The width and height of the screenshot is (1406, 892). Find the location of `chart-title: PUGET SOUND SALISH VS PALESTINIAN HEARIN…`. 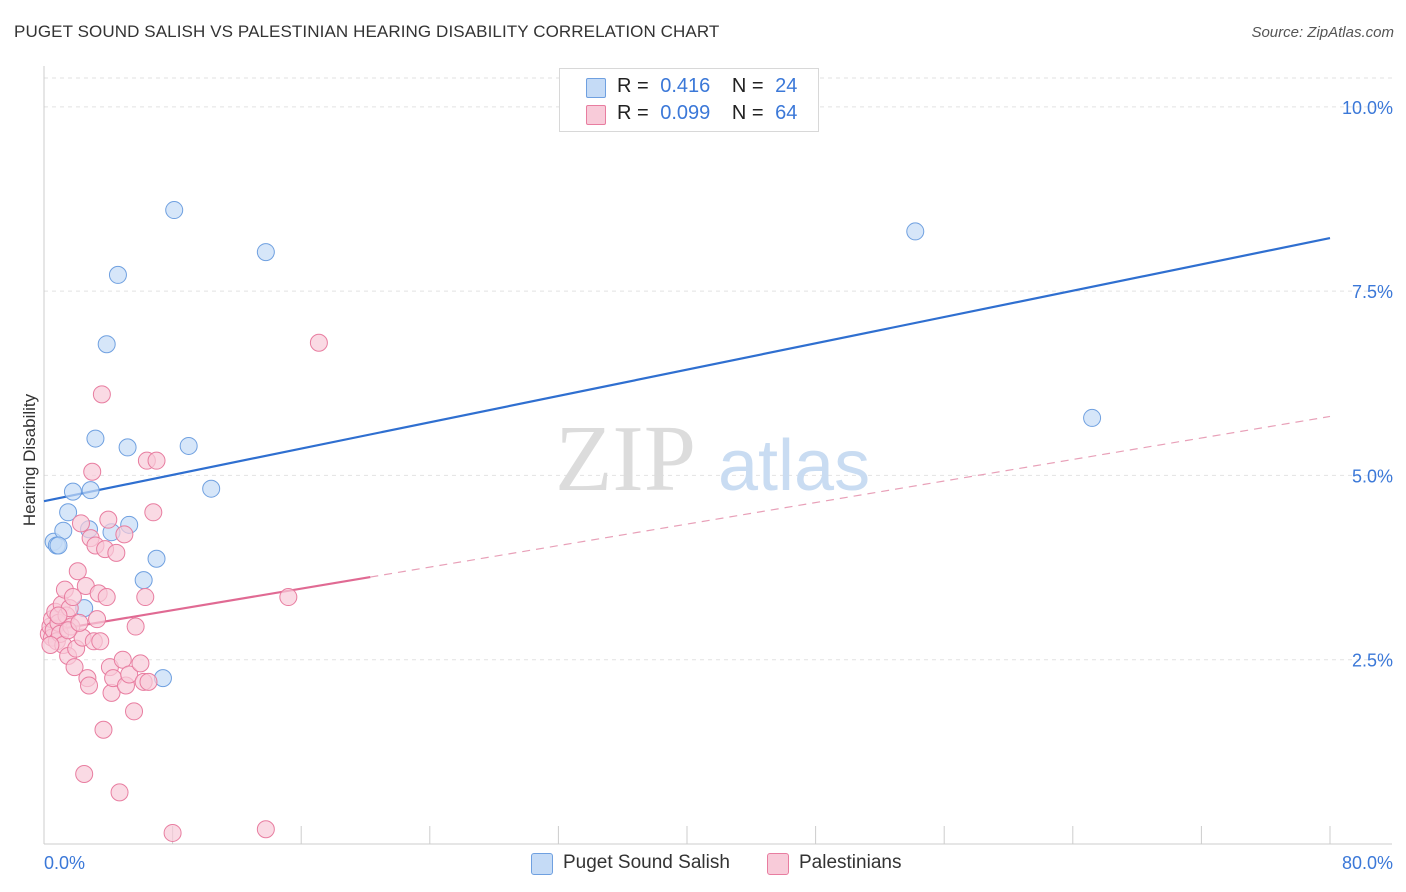

chart-title: PUGET SOUND SALISH VS PALESTINIAN HEARIN… is located at coordinates (367, 31).